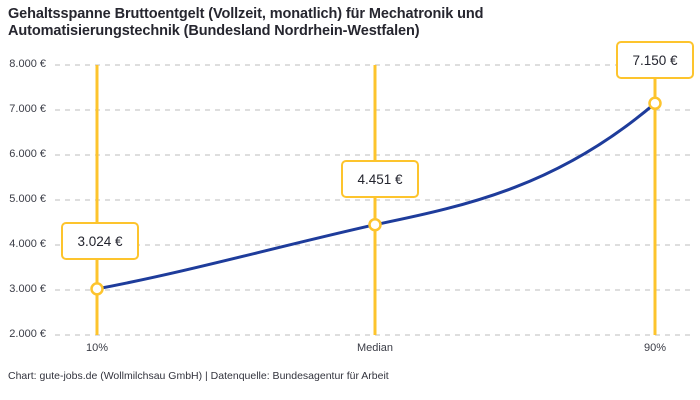 This screenshot has width=700, height=400. I want to click on y-tick-5000: 5.000 €, so click(27, 199).